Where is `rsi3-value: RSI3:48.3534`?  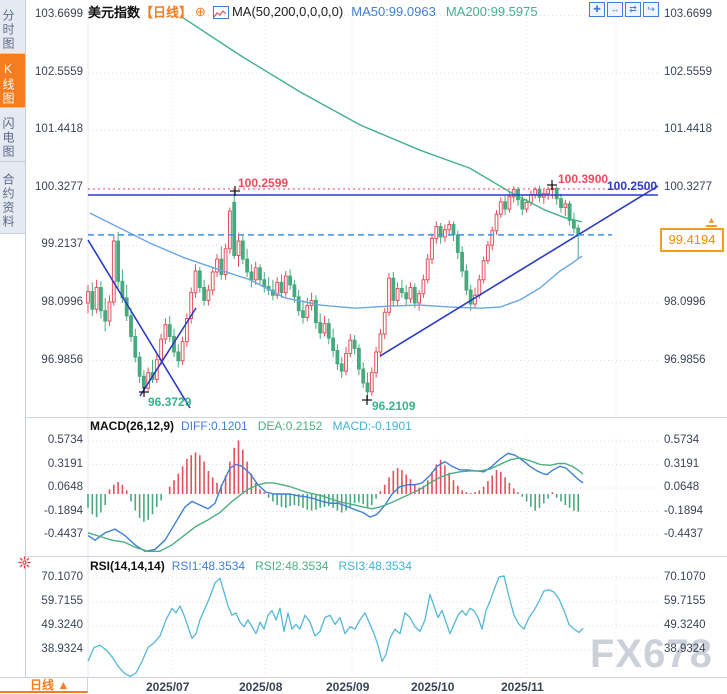
rsi3-value: RSI3:48.3534 is located at coordinates (375, 566).